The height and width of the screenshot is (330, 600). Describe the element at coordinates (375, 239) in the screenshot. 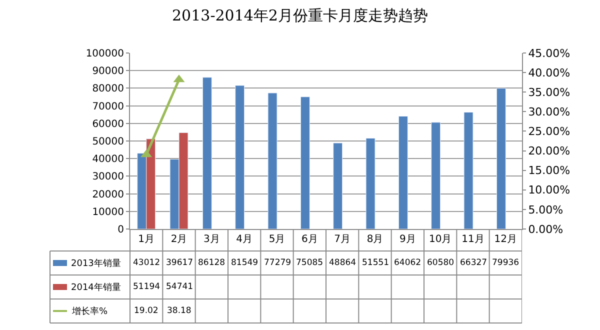

I see `x-tick-label: 8月` at that location.